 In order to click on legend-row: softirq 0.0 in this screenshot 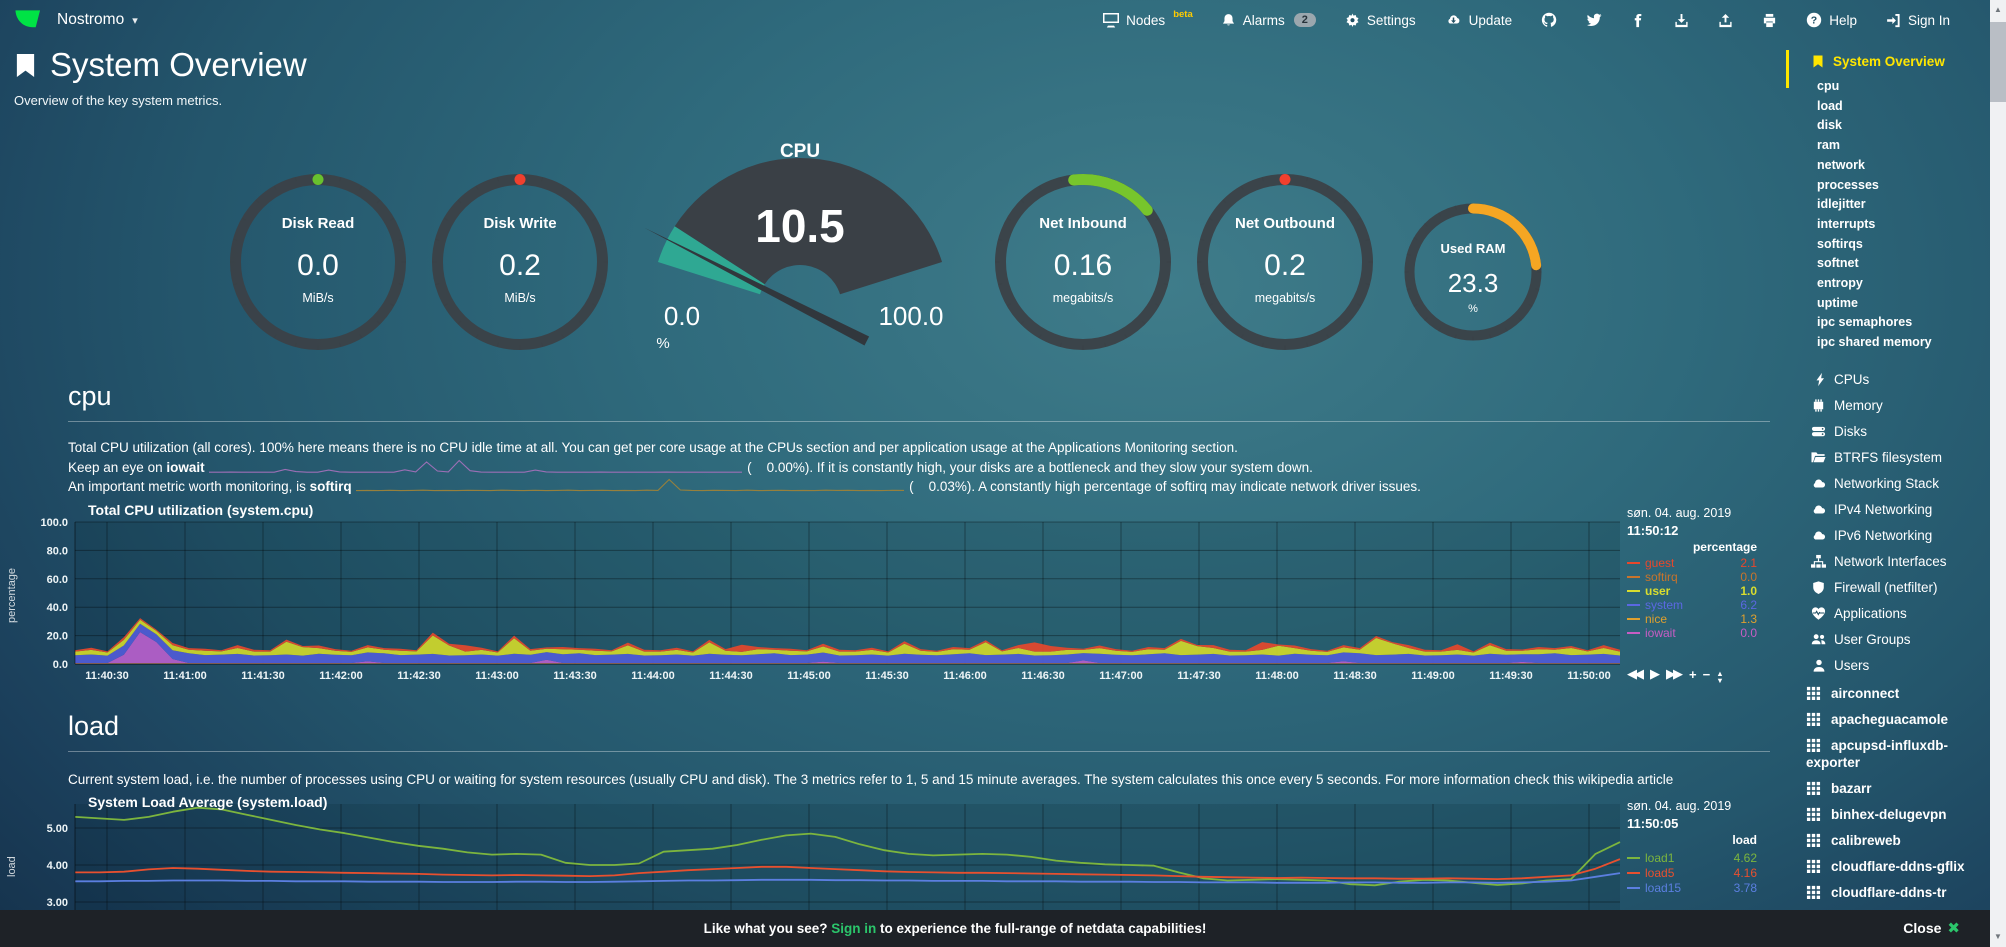, I will do `click(1692, 577)`.